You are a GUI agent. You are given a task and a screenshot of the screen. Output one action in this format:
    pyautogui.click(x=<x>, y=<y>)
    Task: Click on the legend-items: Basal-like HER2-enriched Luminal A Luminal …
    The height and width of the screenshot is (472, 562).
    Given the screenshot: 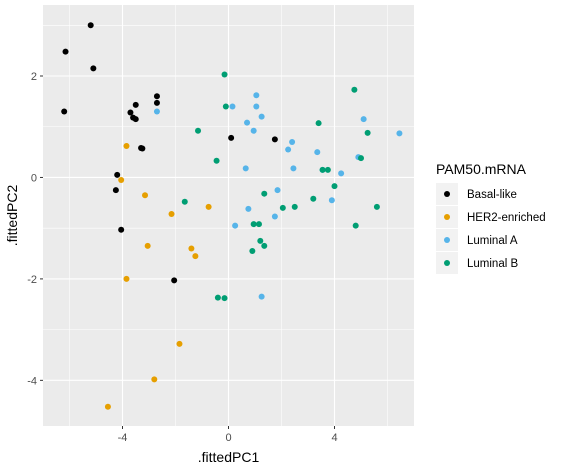 What is the action you would take?
    pyautogui.click(x=491, y=228)
    